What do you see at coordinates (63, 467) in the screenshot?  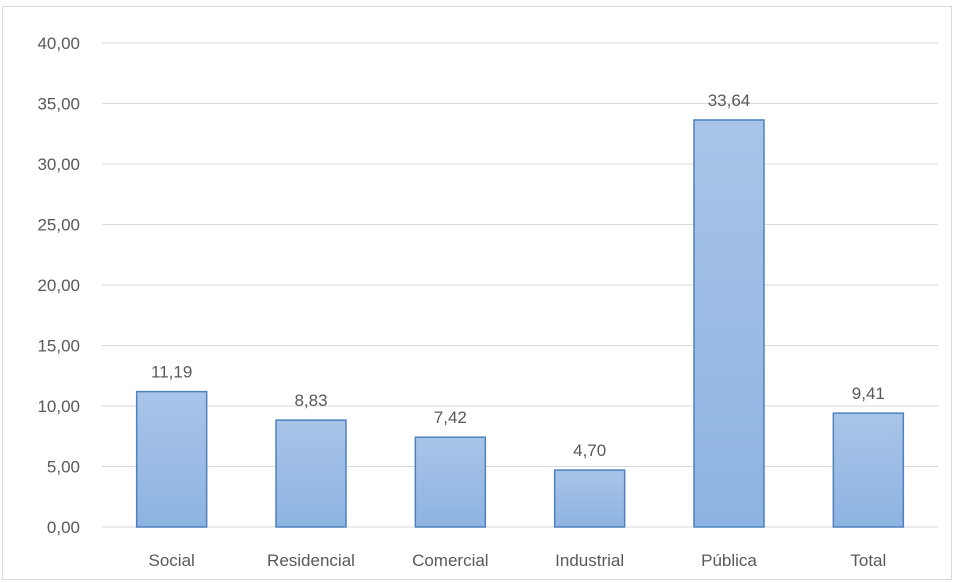 I see `y-tick-label: 5,00` at bounding box center [63, 467].